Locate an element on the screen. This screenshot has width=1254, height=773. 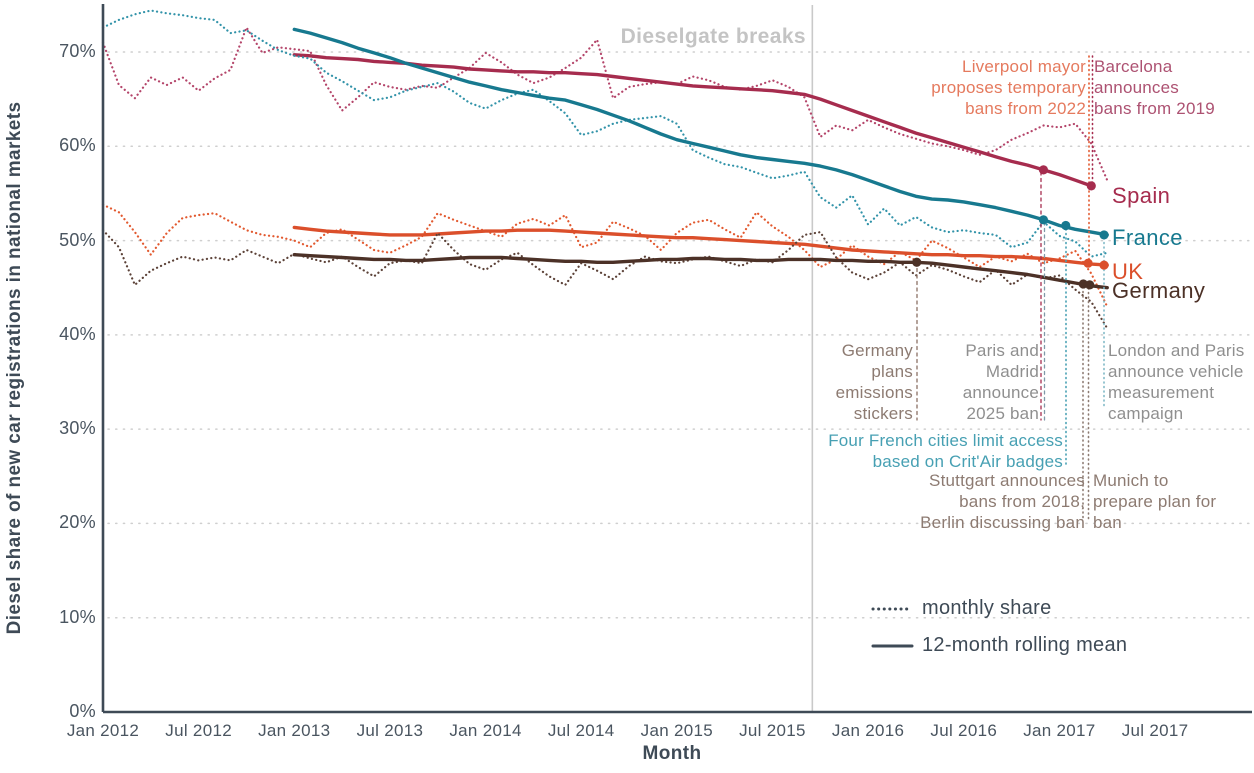
x-tick-label: Jul 2017 is located at coordinates (1155, 730).